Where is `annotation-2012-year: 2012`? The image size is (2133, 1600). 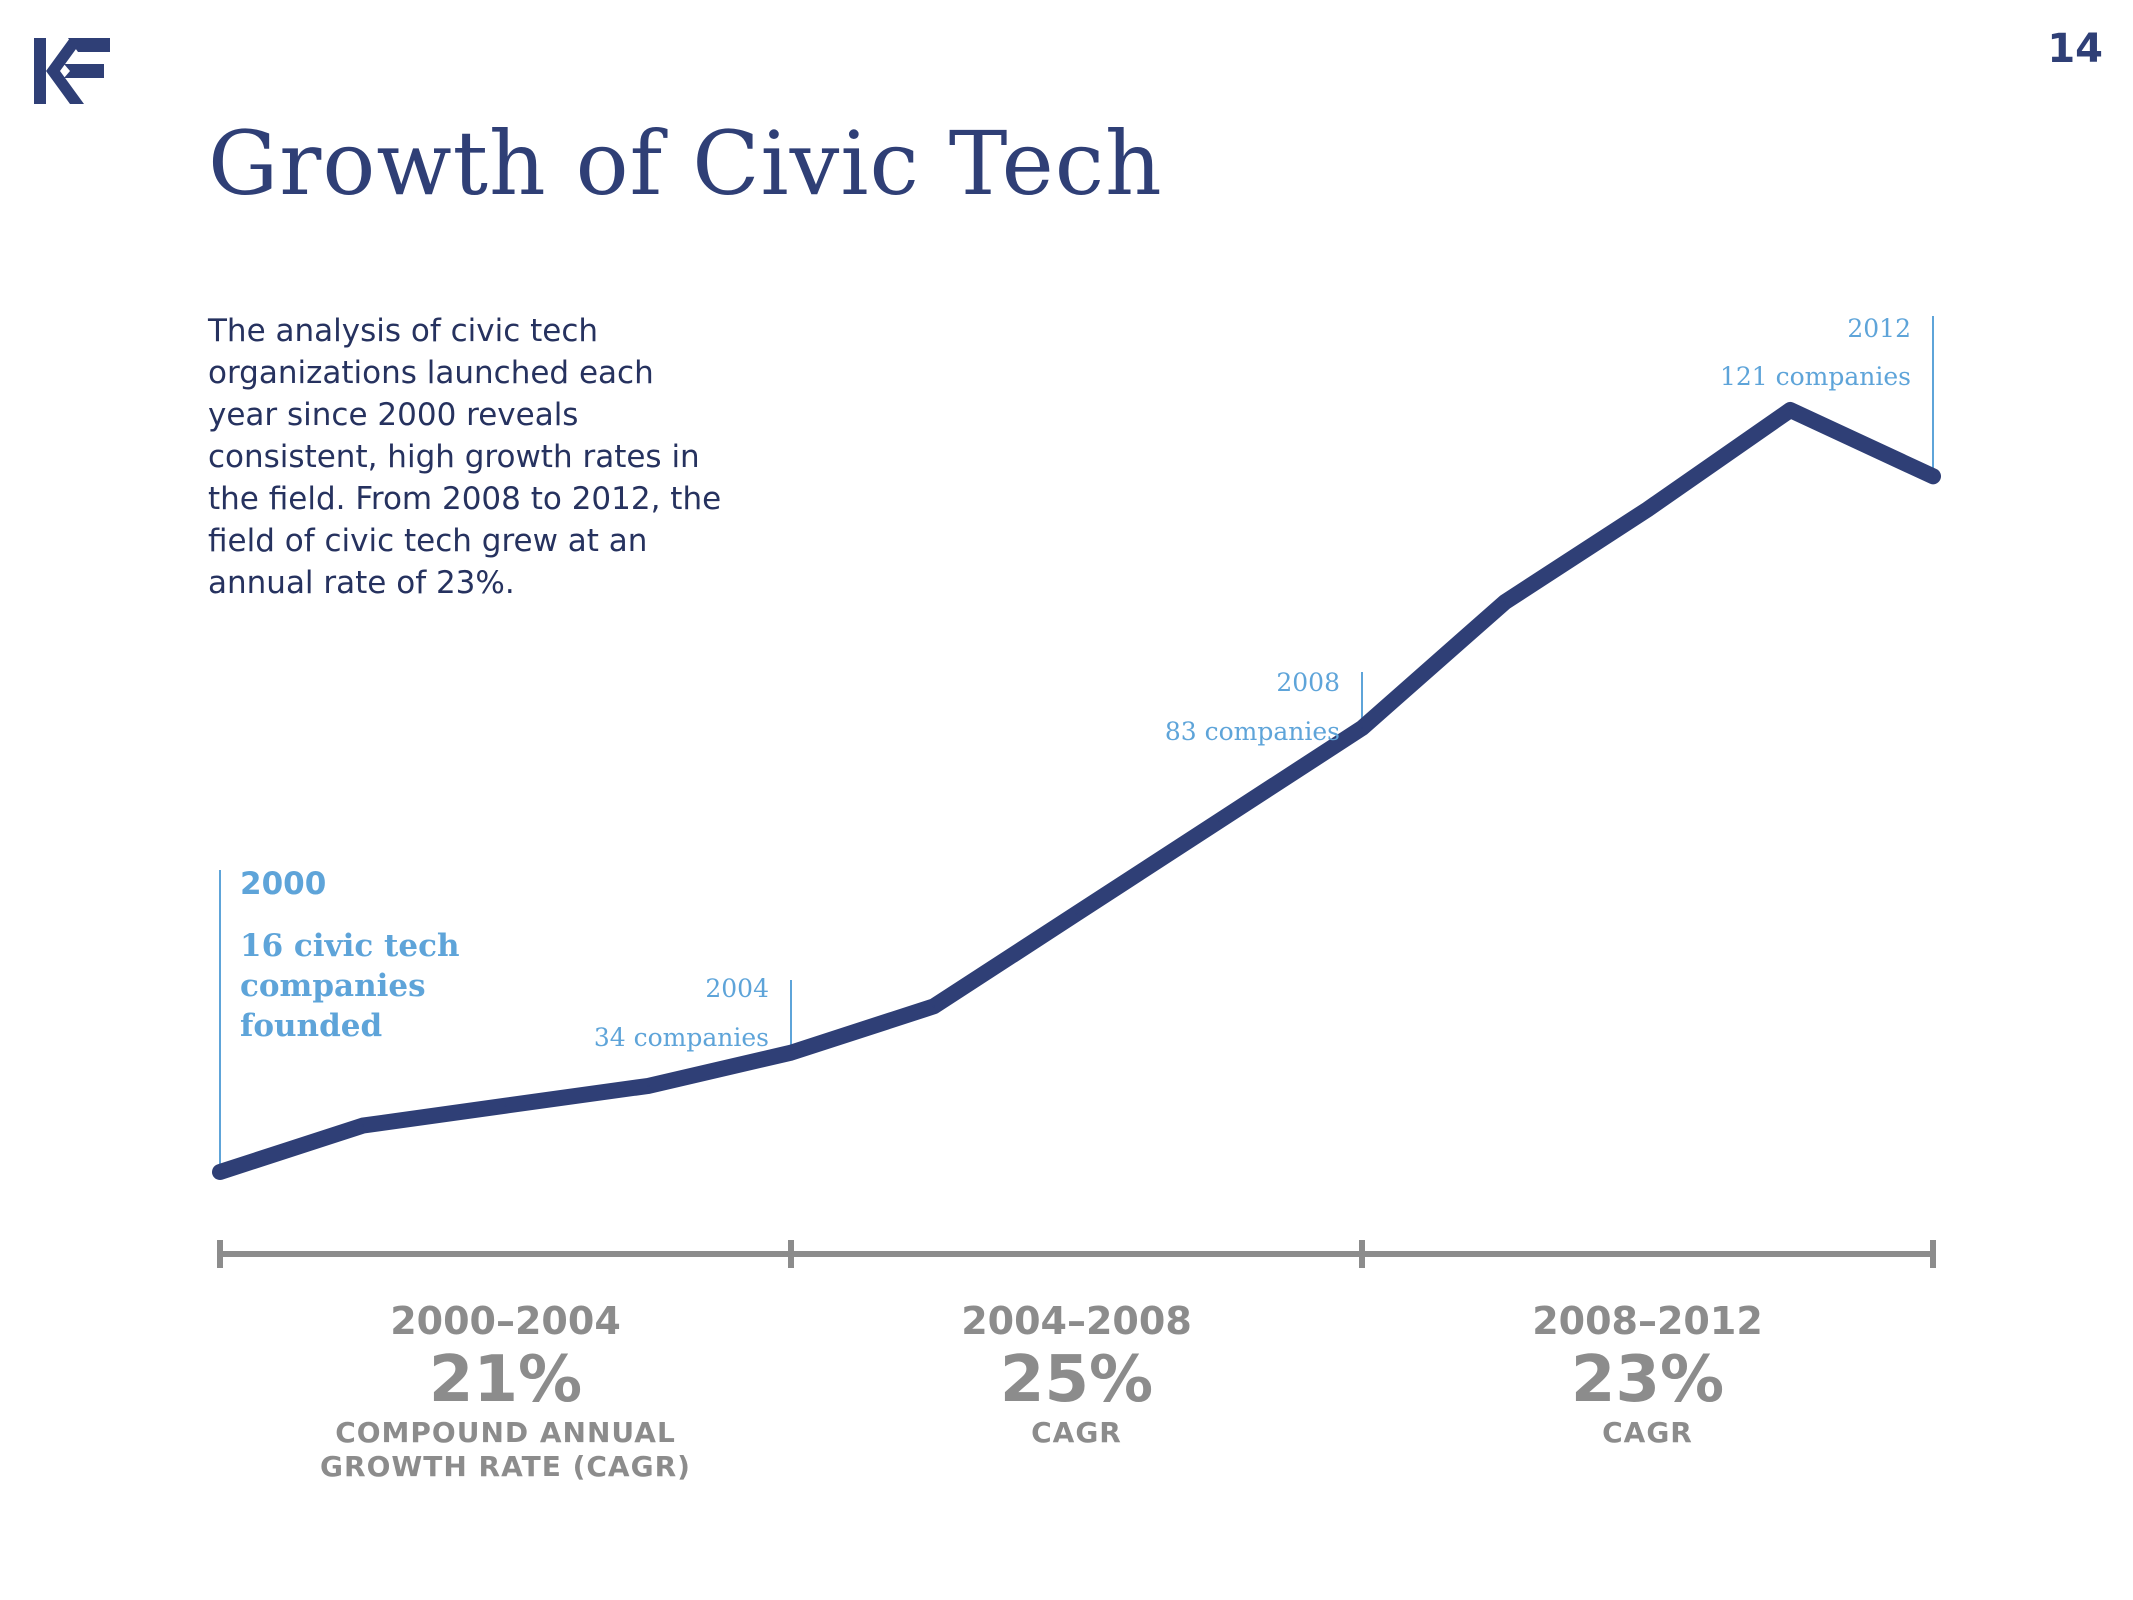
annotation-2012-year: 2012 is located at coordinates (1879, 328).